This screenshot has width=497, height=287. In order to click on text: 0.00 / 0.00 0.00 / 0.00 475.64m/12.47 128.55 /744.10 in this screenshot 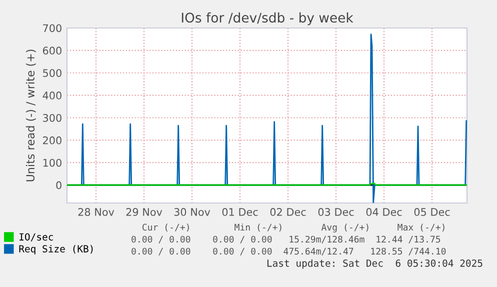, I will do `click(289, 252)`.